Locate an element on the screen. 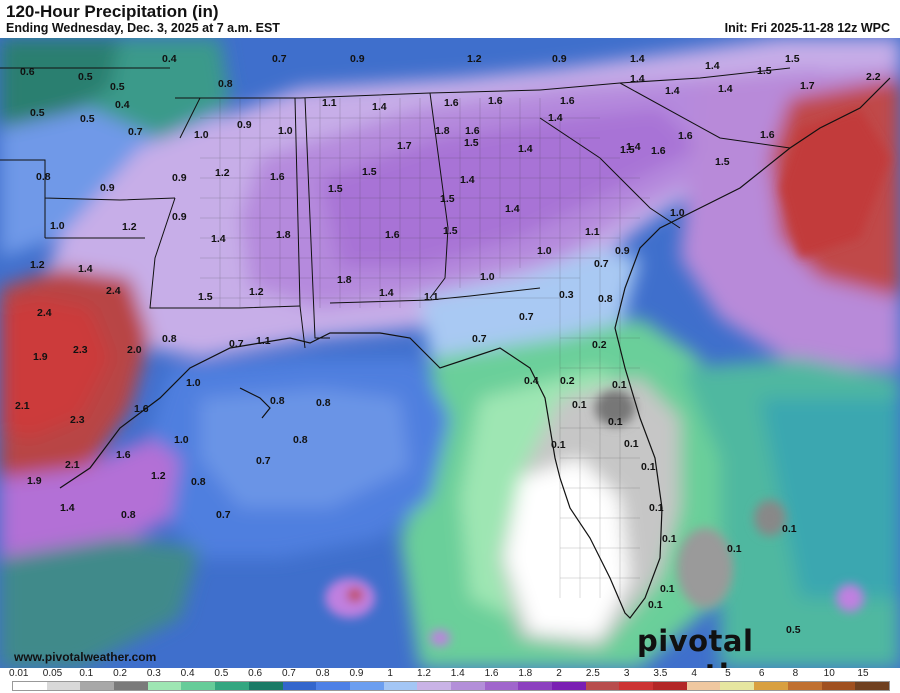  legend-tick-label: 3.5 is located at coordinates (660, 673).